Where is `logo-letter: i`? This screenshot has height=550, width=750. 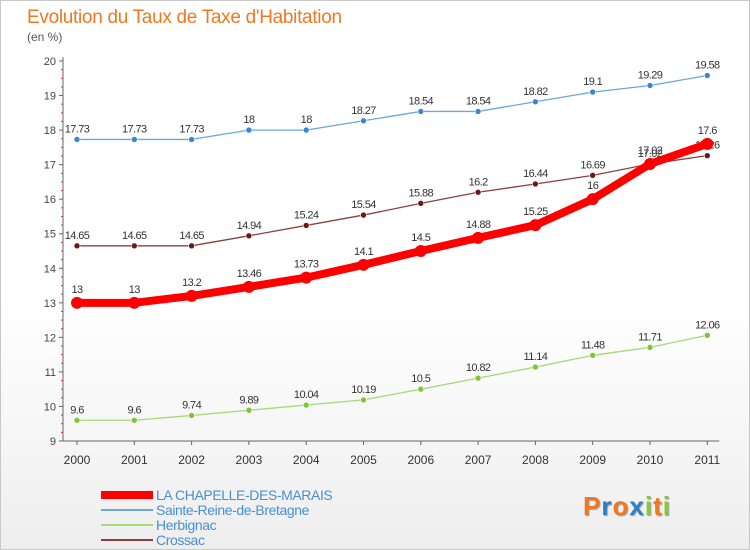
logo-letter: i is located at coordinates (666, 506).